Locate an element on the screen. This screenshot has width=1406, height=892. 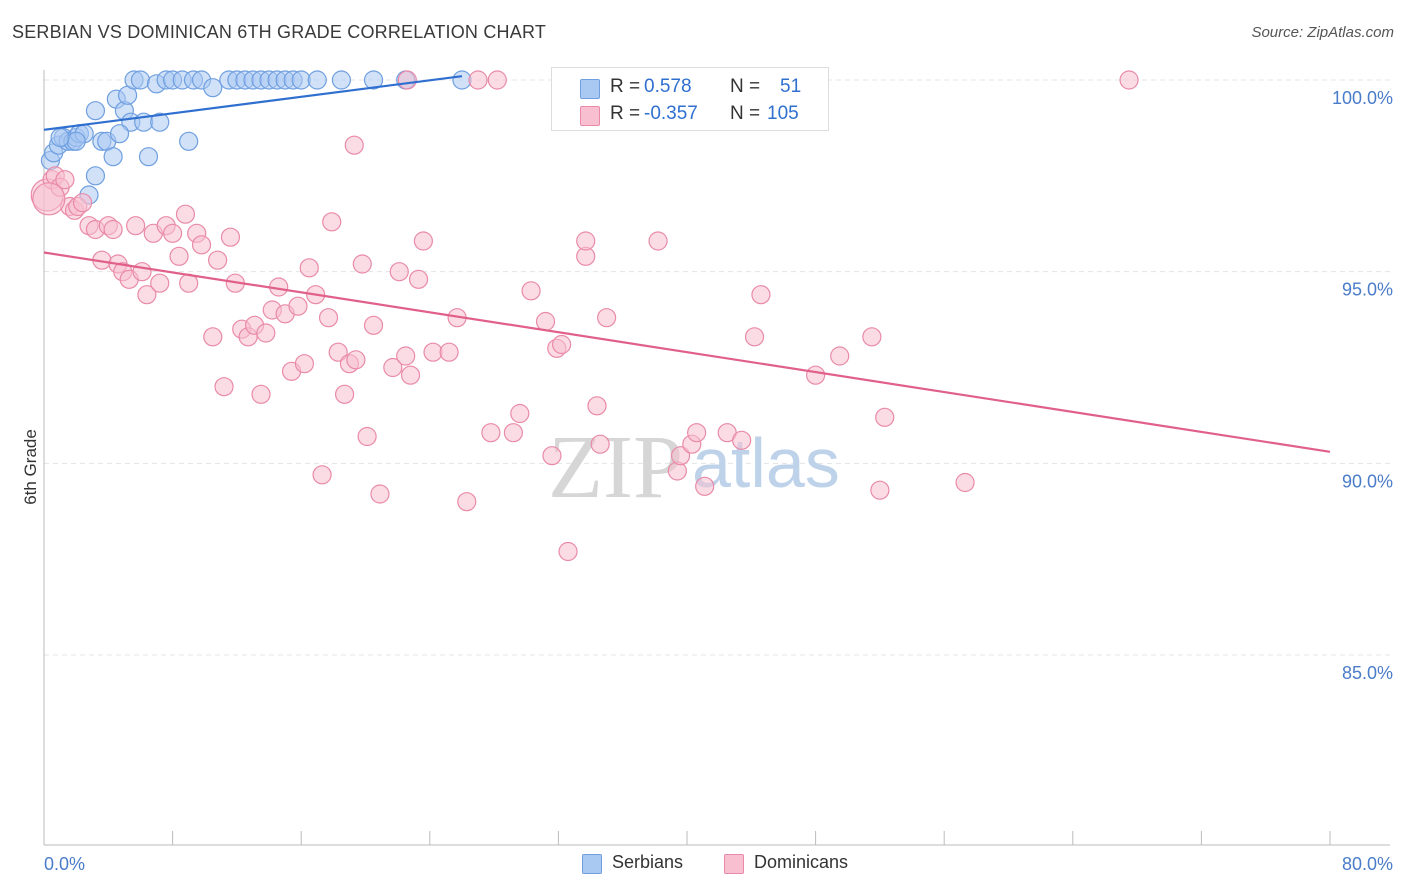
series-serbians is located at coordinates (433, 137).